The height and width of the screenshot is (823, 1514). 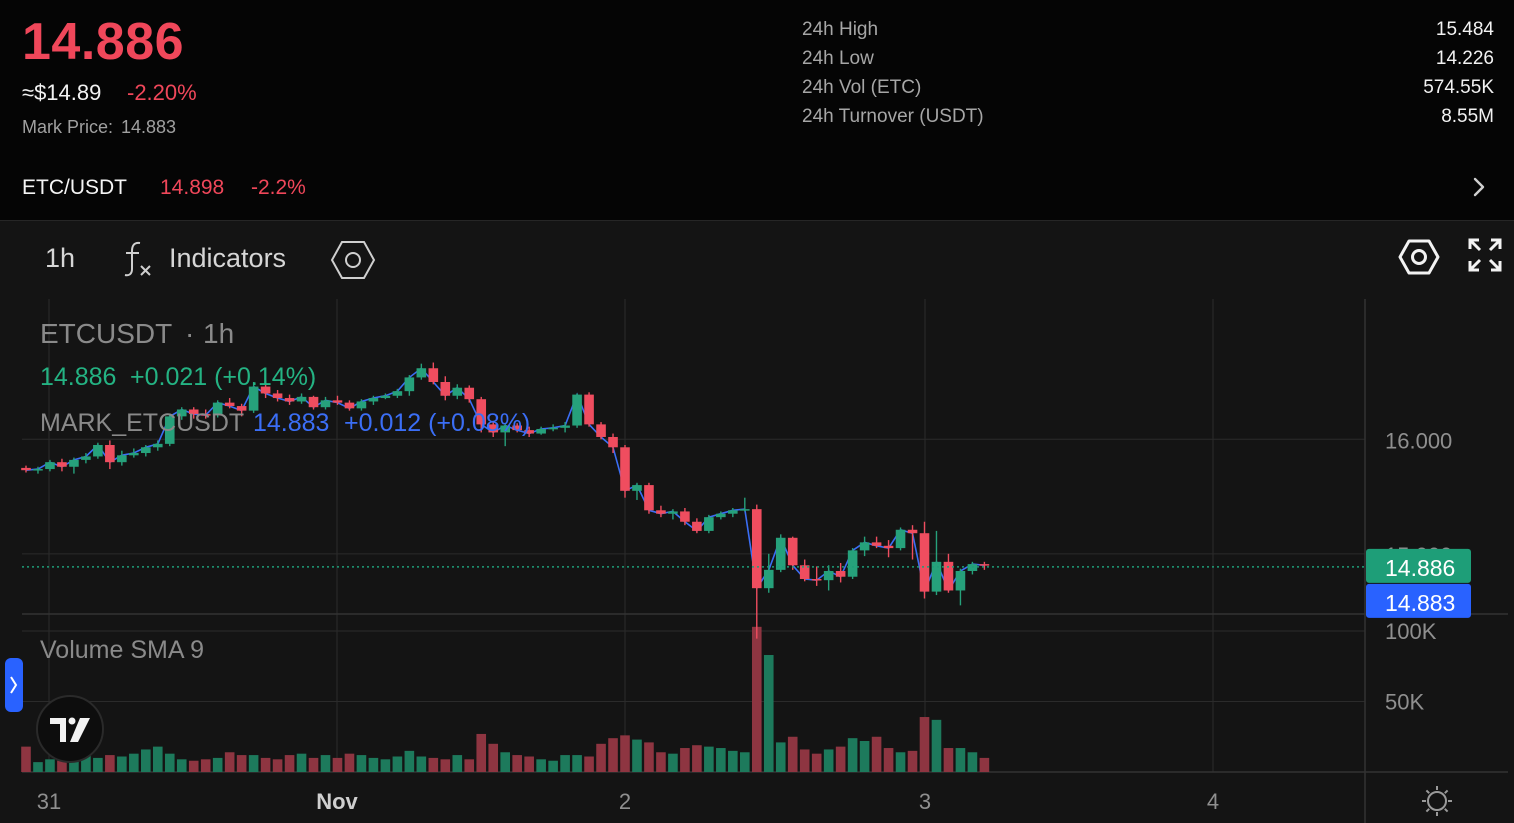 I want to click on volume-bars, so click(x=505, y=699).